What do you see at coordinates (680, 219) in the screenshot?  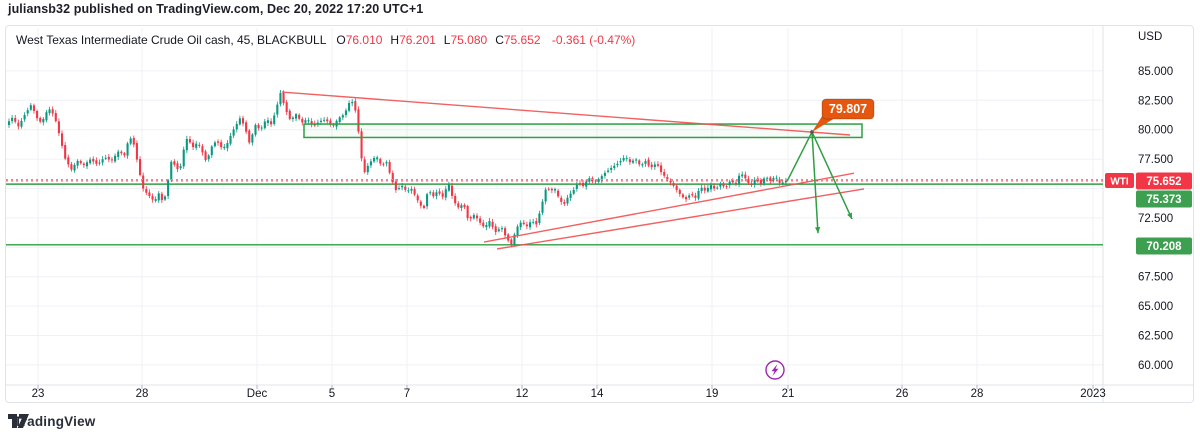 I see `rising-channel-lower` at bounding box center [680, 219].